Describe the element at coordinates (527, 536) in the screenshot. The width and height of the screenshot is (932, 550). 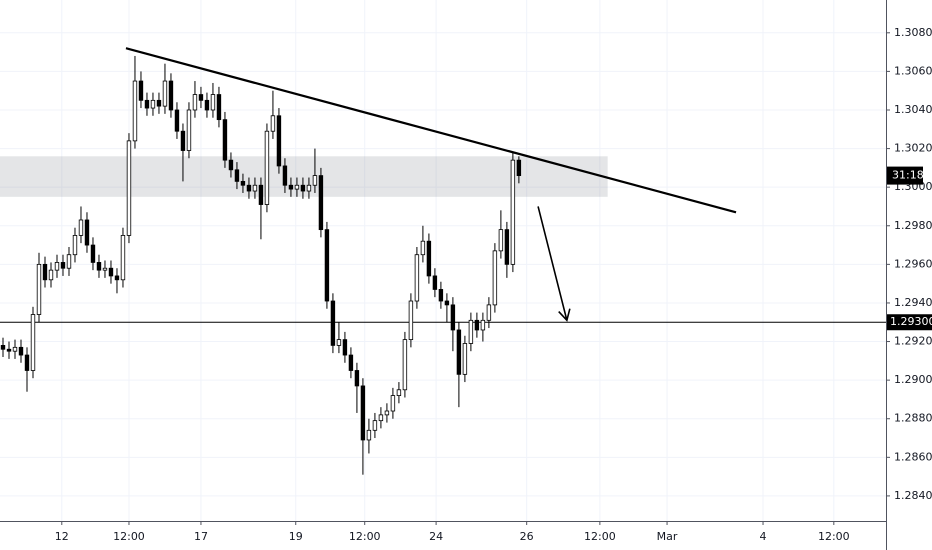
I see `x-tick-label: 26` at that location.